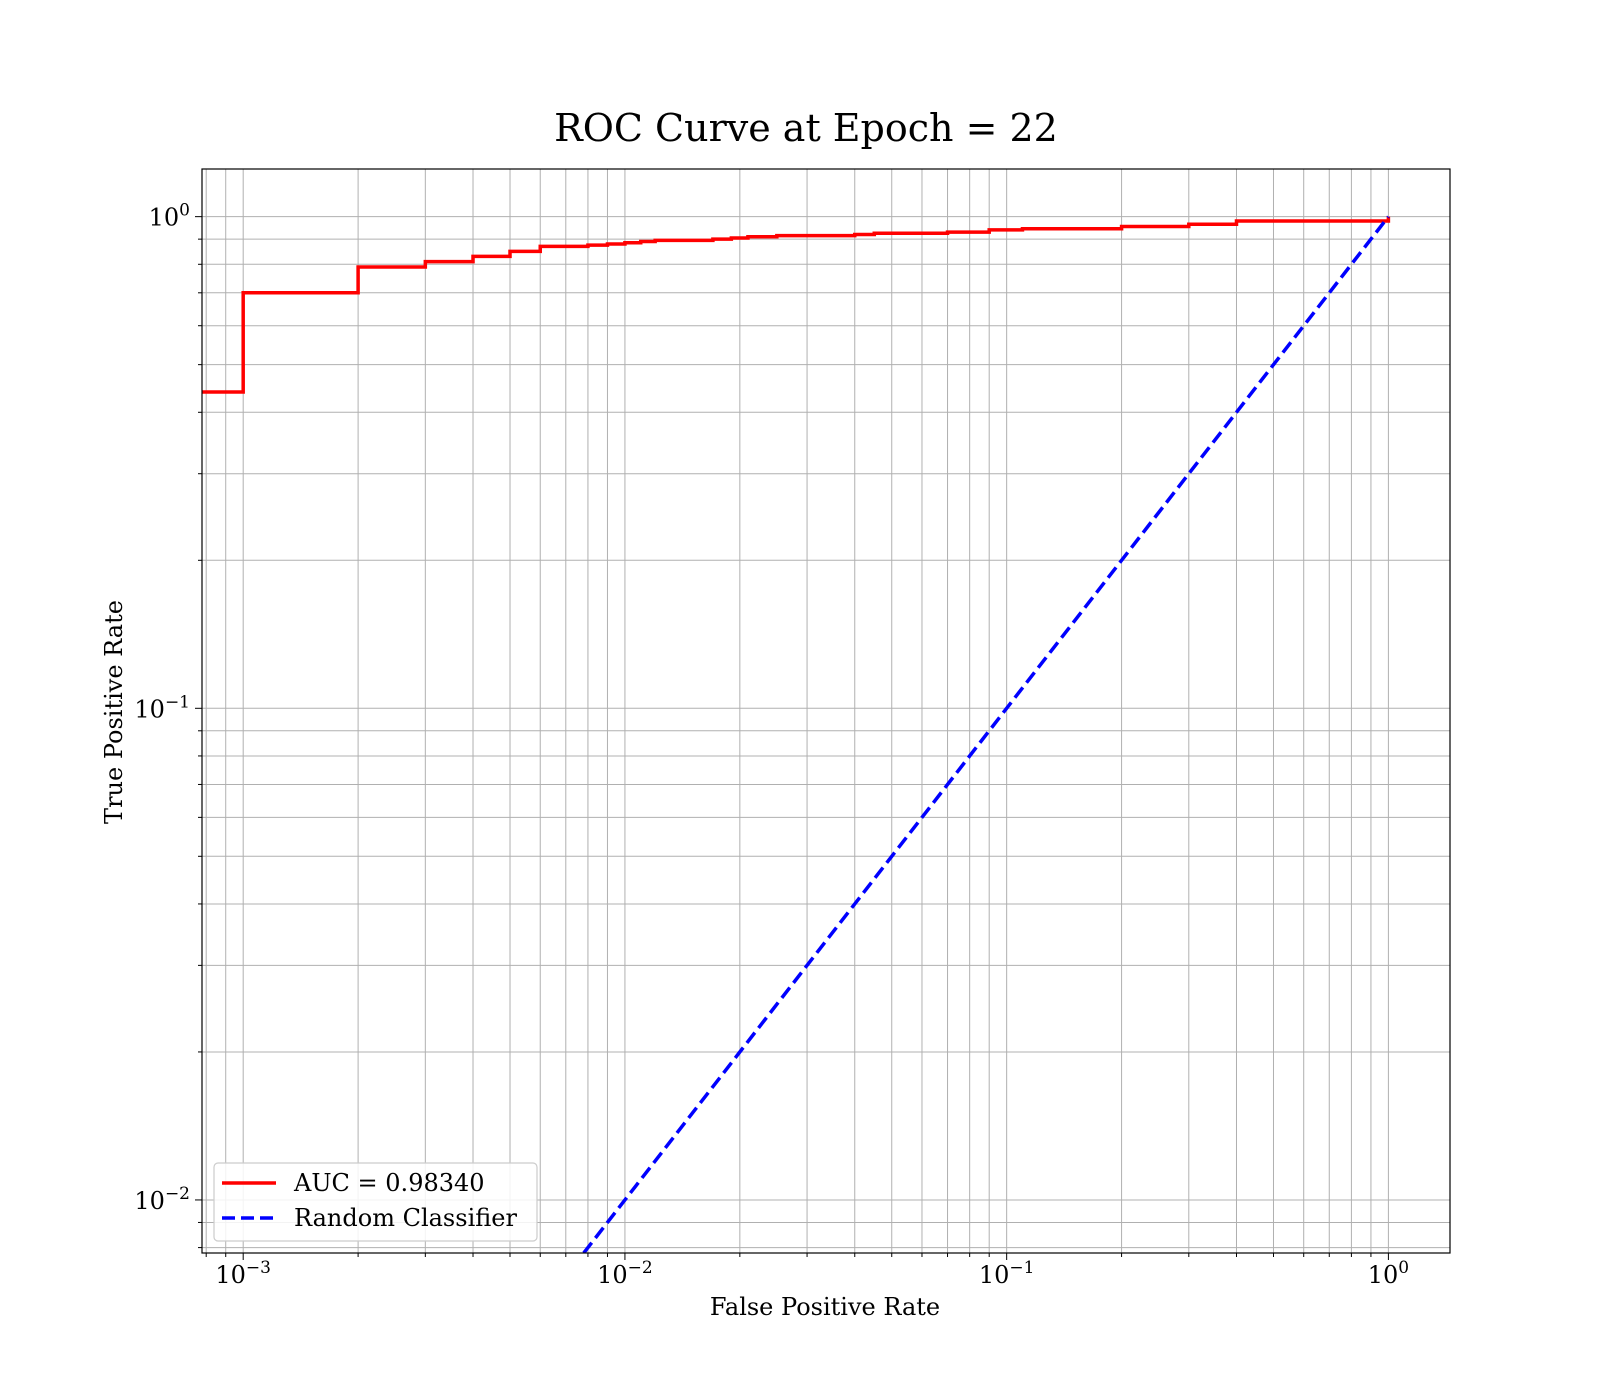 This screenshot has width=1600, height=1400. I want to click on legend: AUC = 0.98340 Random Classifier, so click(375, 1202).